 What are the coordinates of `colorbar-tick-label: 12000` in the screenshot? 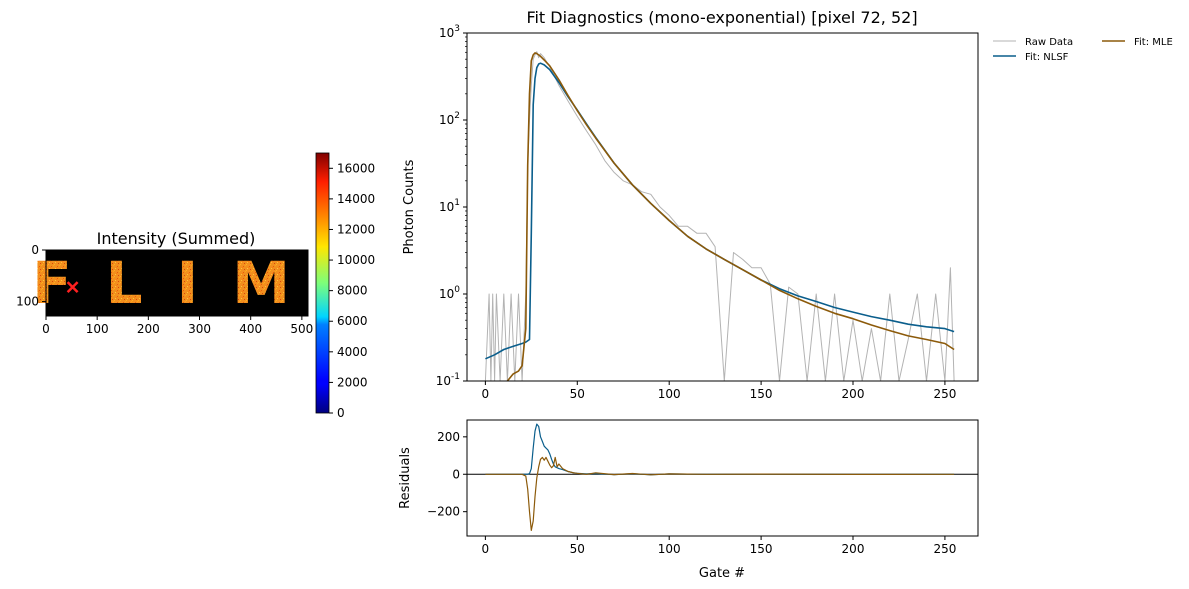 It's located at (356, 229).